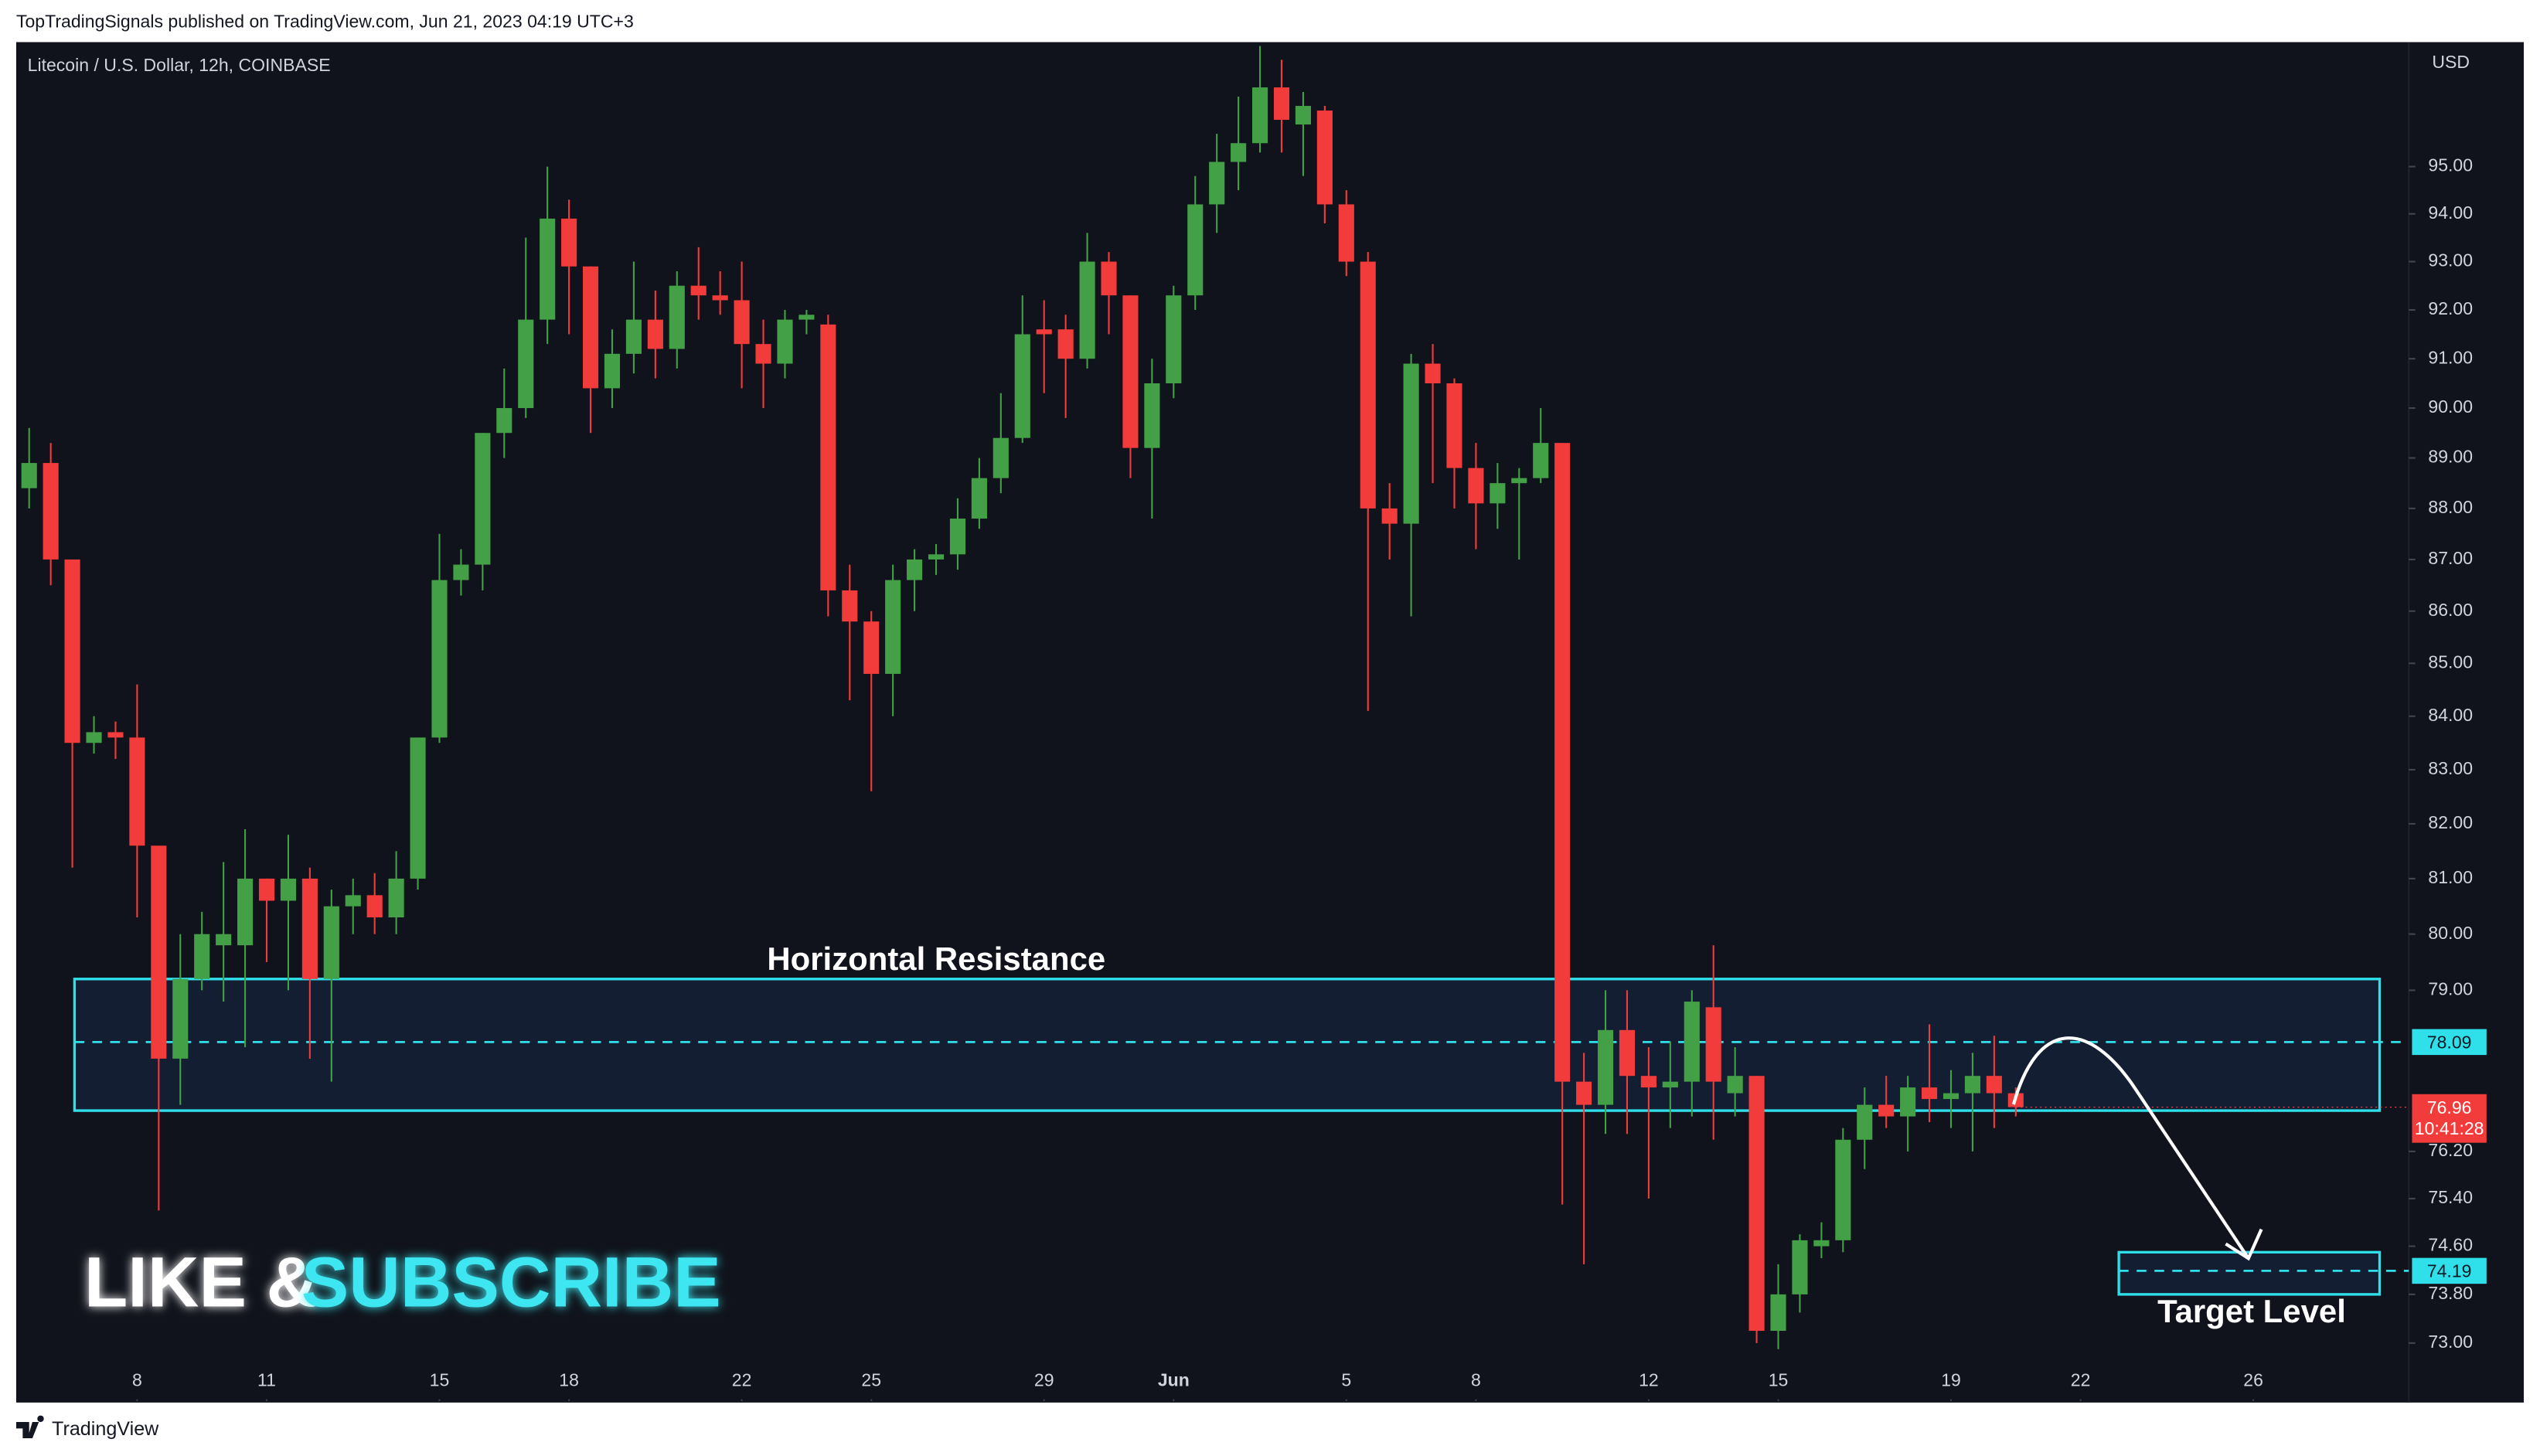 Image resolution: width=2540 pixels, height=1456 pixels. I want to click on y-tick-label: 95.00, so click(2451, 165).